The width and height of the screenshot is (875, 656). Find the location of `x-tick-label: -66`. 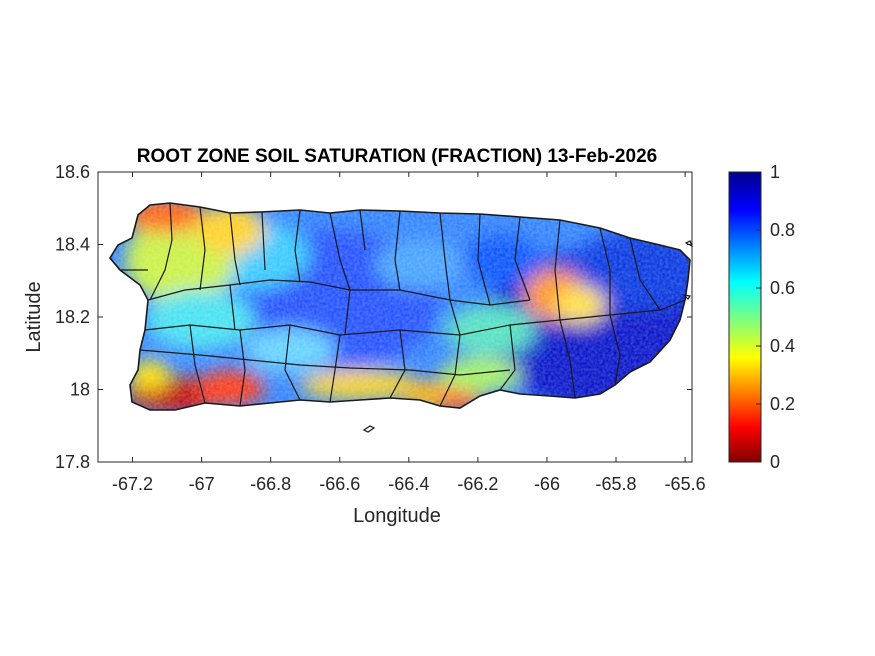

x-tick-label: -66 is located at coordinates (547, 484).